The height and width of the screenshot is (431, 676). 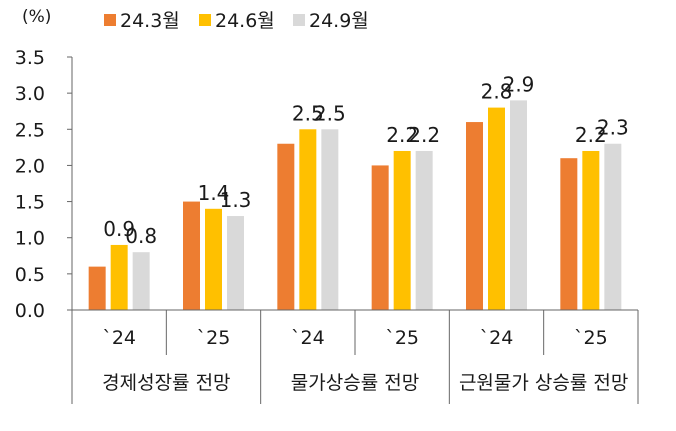 What do you see at coordinates (166, 383) in the screenshot?
I see `x-group-label: 경제성장률 전망` at bounding box center [166, 383].